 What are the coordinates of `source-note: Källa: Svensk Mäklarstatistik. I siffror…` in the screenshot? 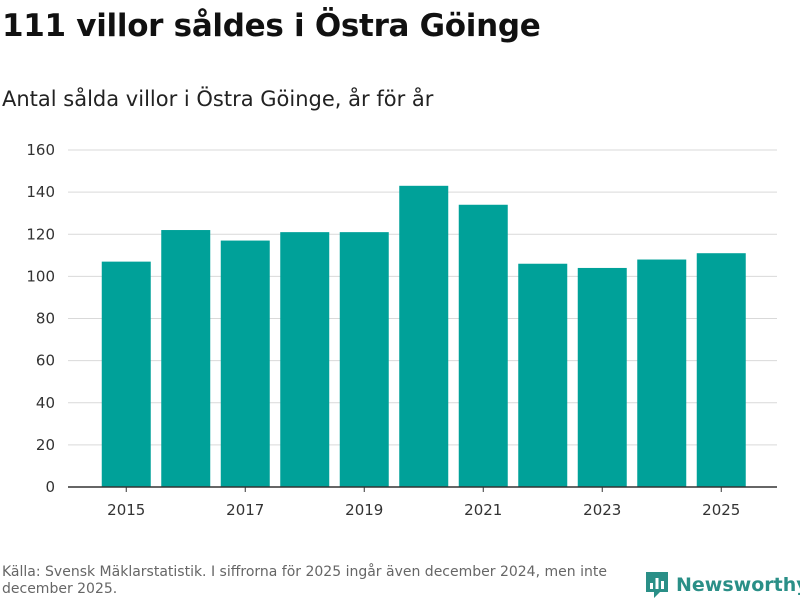 It's located at (304, 580).